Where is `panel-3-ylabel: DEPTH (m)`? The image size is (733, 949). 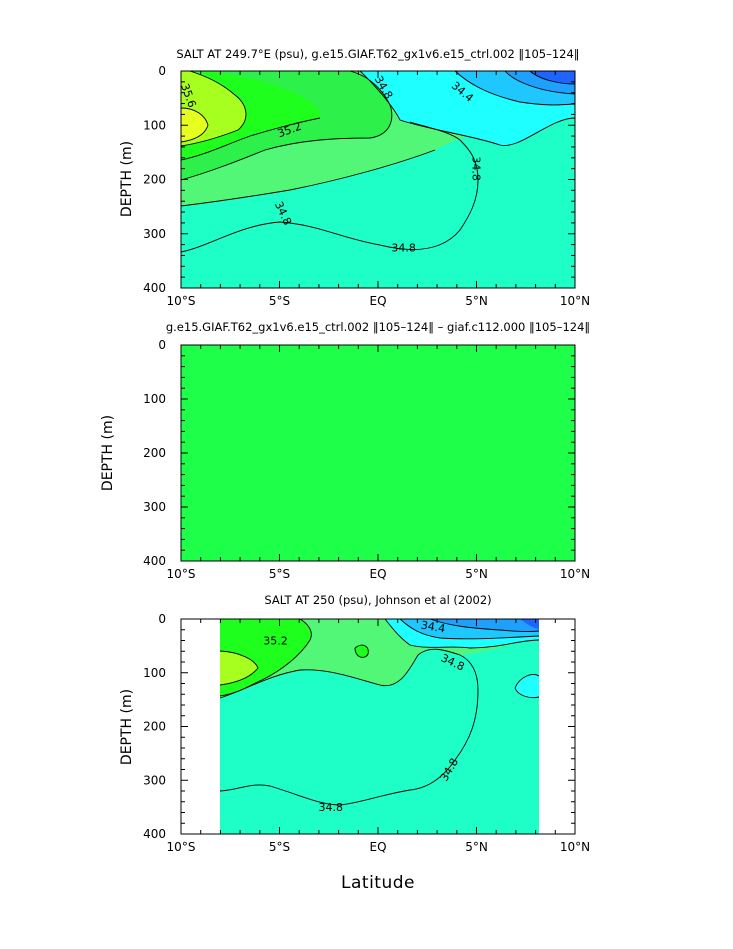
panel-3-ylabel: DEPTH (m) is located at coordinates (127, 727).